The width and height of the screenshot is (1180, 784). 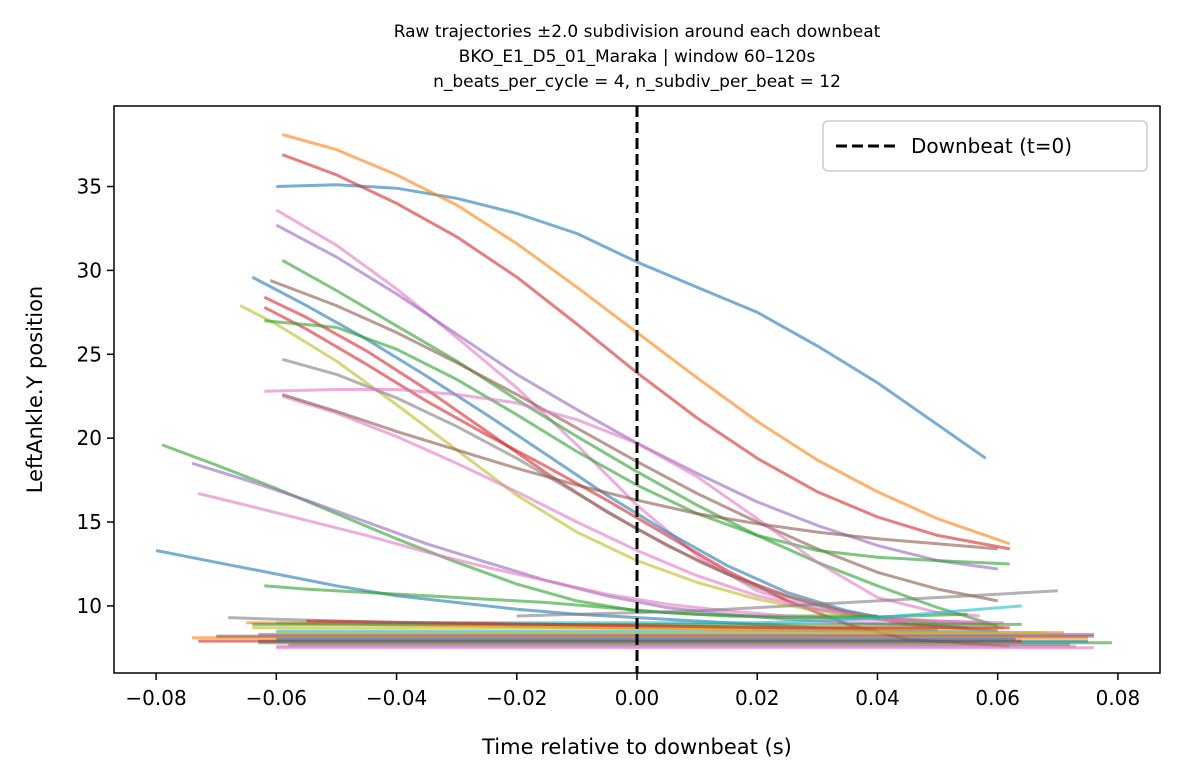 I want to click on x-tick-label: 0.04, so click(x=877, y=698).